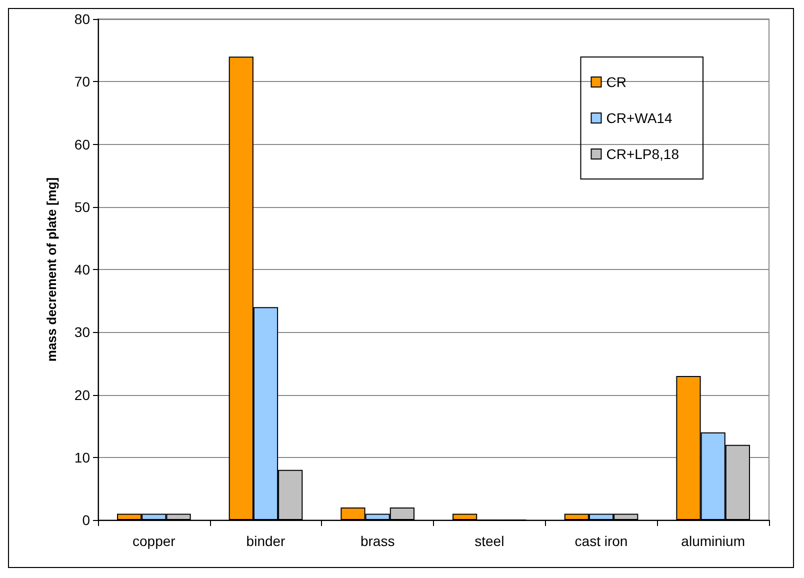  I want to click on y-tick-label: 20, so click(82, 394).